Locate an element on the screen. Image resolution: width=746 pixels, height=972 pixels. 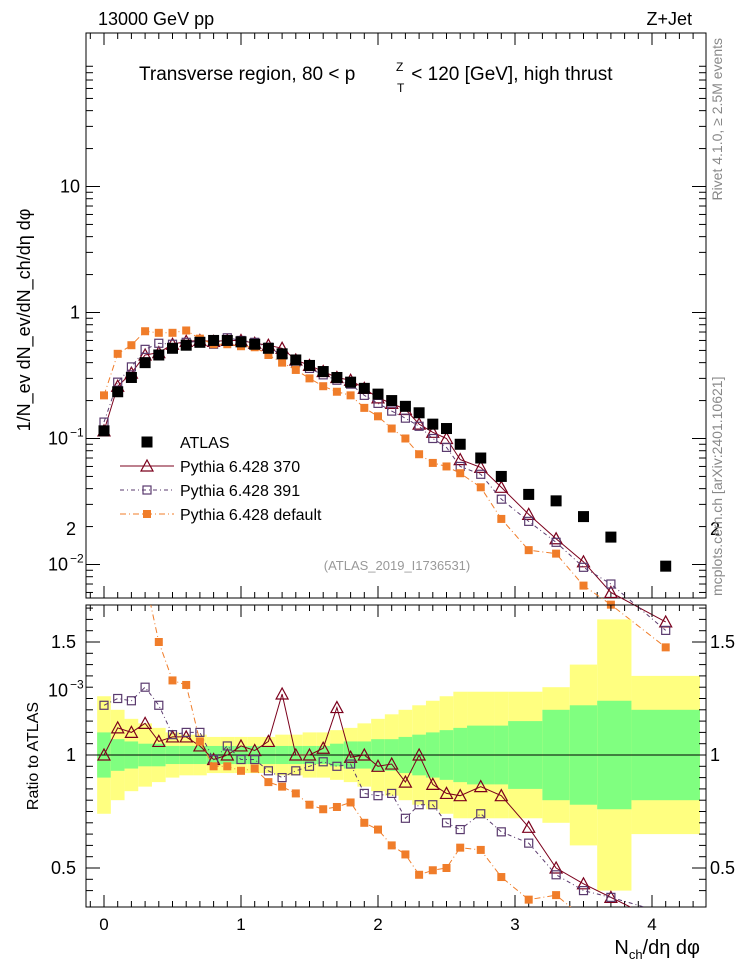
ratio-tick-label: 2 is located at coordinates (715, 529).